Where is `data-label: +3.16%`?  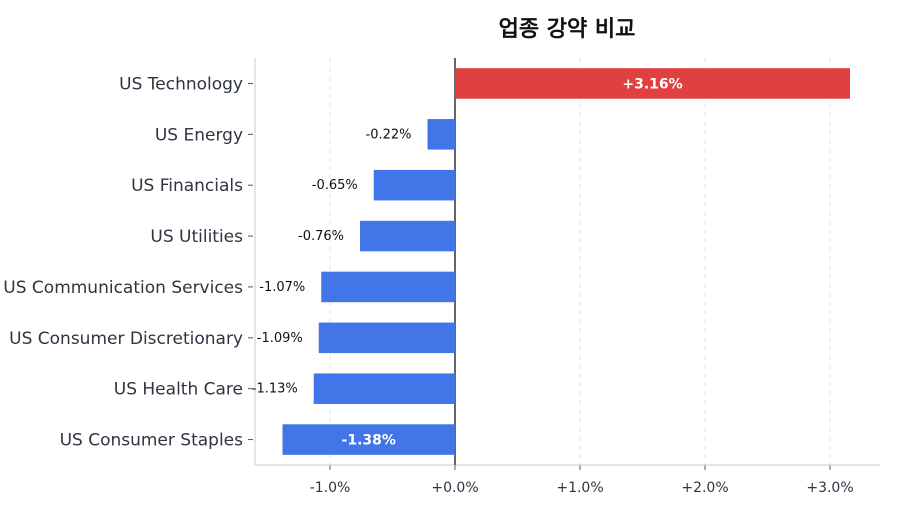 data-label: +3.16% is located at coordinates (652, 84).